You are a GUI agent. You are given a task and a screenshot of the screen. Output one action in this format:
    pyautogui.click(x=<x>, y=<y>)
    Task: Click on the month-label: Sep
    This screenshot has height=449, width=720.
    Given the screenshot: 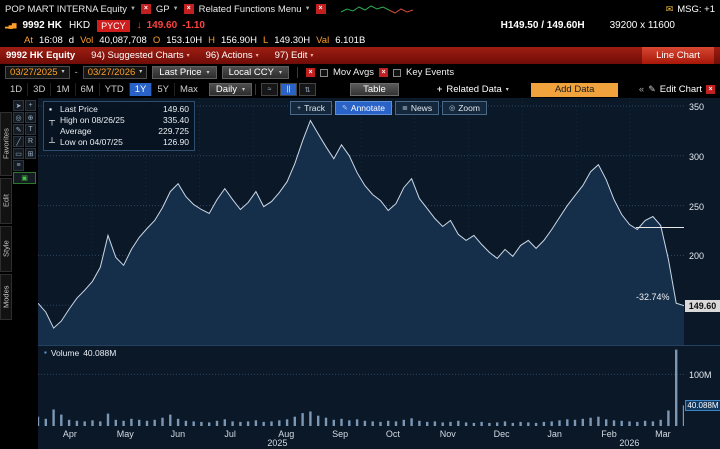 What is the action you would take?
    pyautogui.click(x=340, y=434)
    